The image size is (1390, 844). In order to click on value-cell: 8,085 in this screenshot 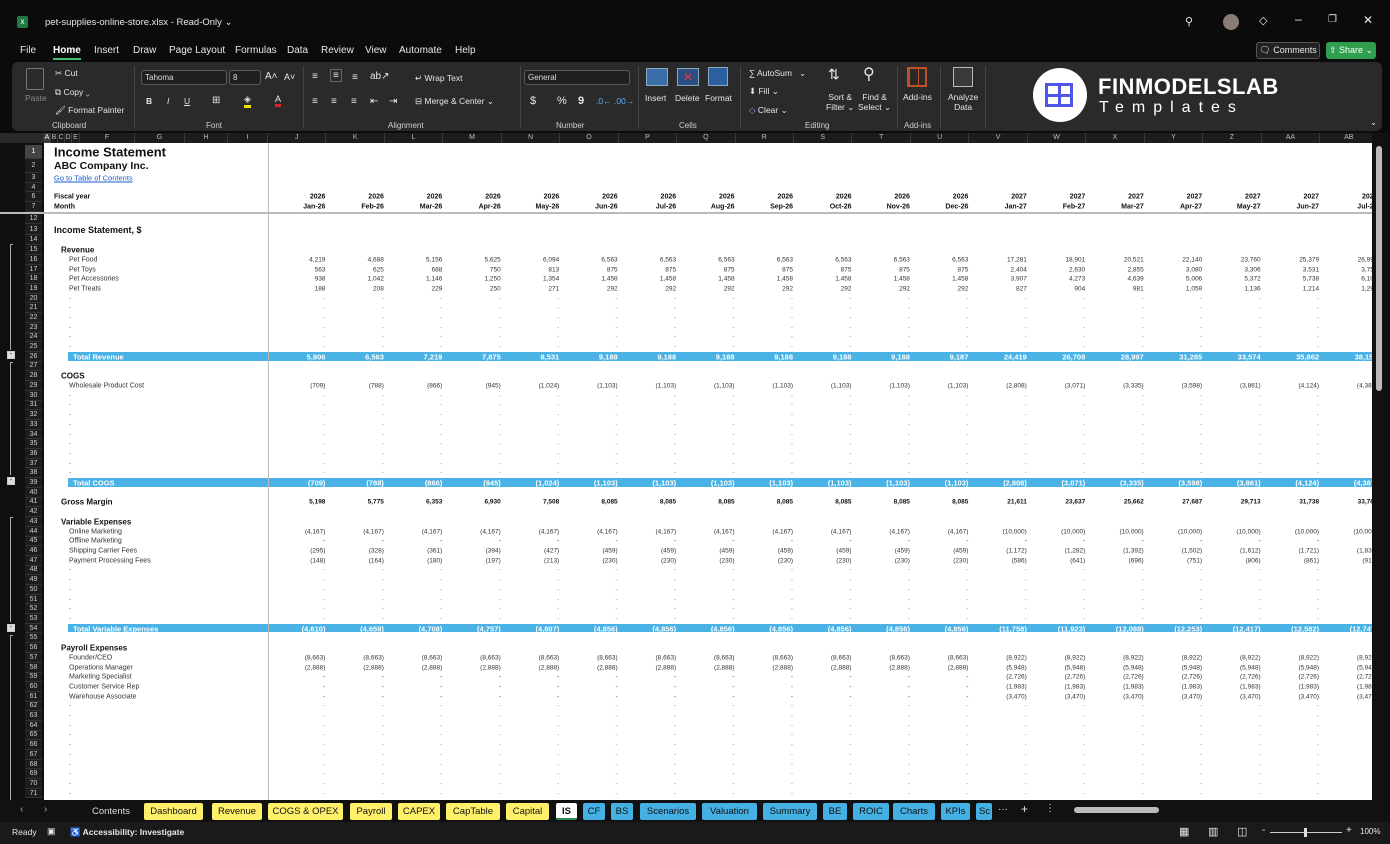, I will do `click(609, 502)`.